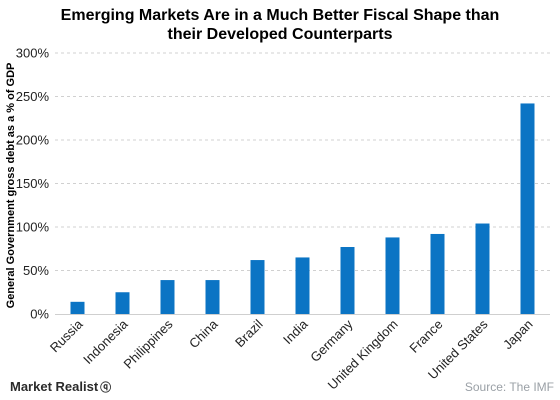 The image size is (560, 400). Describe the element at coordinates (33, 53) in the screenshot. I see `y-tick-label: 300%` at that location.